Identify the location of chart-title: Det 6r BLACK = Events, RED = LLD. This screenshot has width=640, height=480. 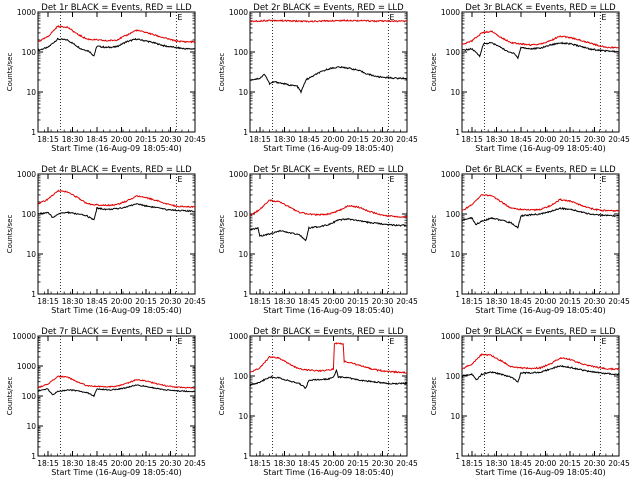
(540, 170).